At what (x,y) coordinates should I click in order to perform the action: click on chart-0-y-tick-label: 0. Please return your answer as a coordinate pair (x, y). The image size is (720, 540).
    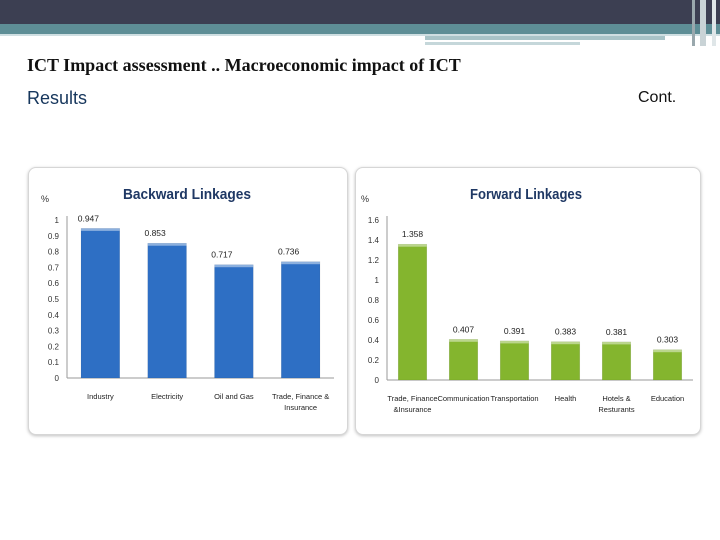
    Looking at the image, I should click on (57, 378).